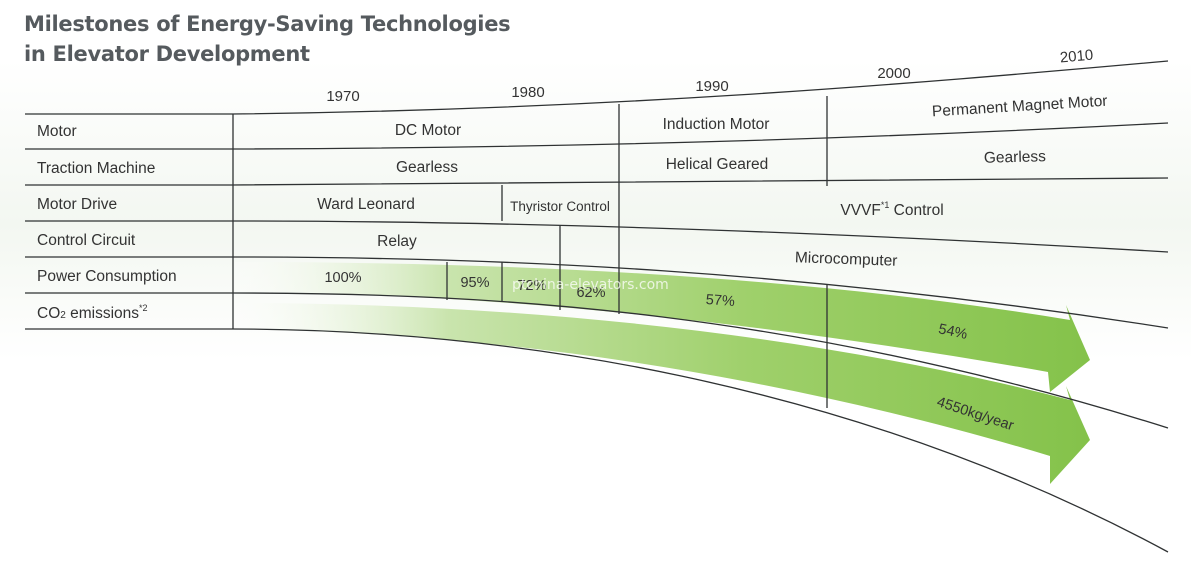 The height and width of the screenshot is (579, 1191). I want to click on year-1970: 1970, so click(342, 96).